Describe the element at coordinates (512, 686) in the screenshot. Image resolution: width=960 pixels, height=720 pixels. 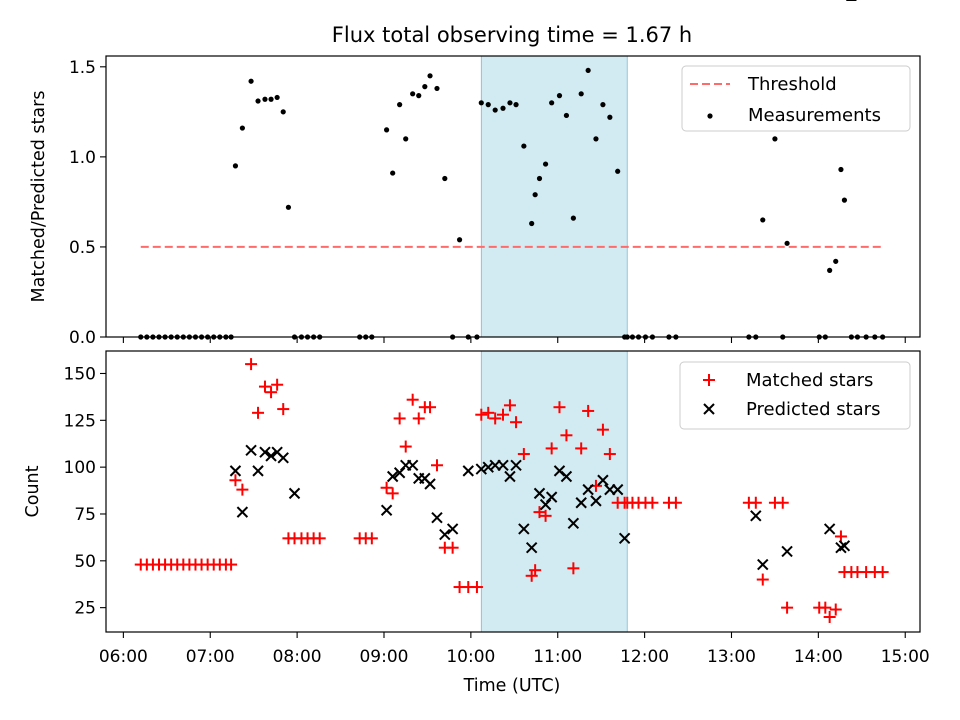
I see `x-axis-label: Time (UTC)` at that location.